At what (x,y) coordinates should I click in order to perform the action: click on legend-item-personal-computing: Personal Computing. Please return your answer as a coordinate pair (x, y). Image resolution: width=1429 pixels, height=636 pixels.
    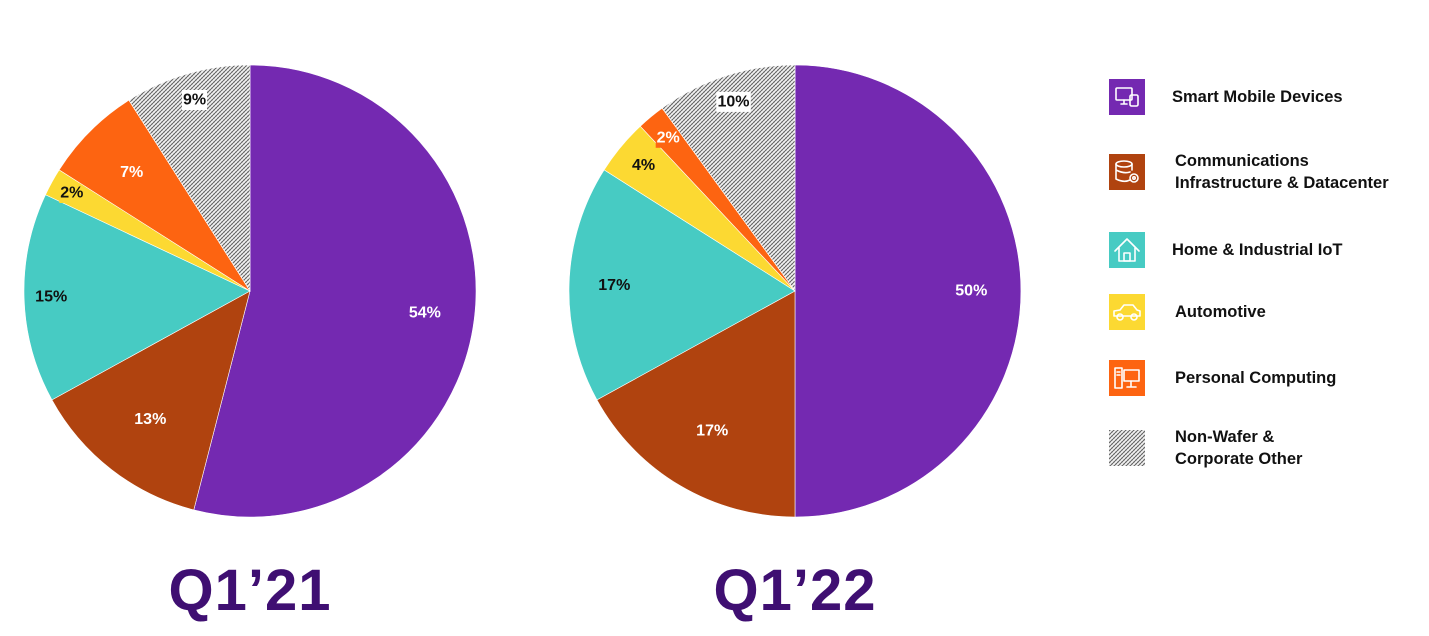
    Looking at the image, I should click on (1222, 378).